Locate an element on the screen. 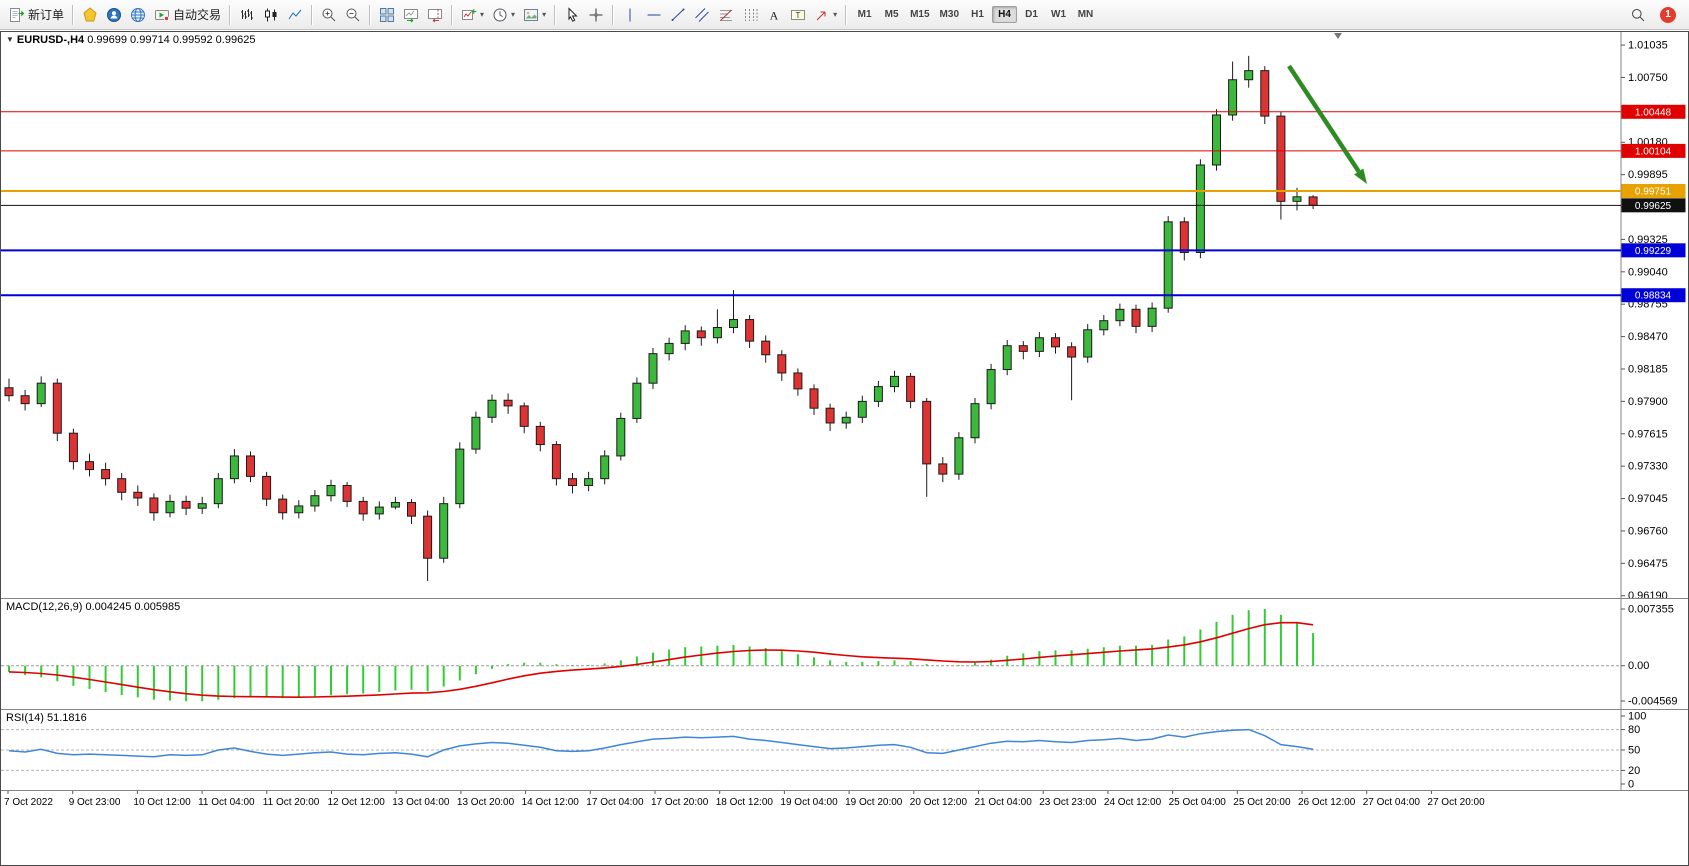  trend-arrow is located at coordinates (1324, 118).